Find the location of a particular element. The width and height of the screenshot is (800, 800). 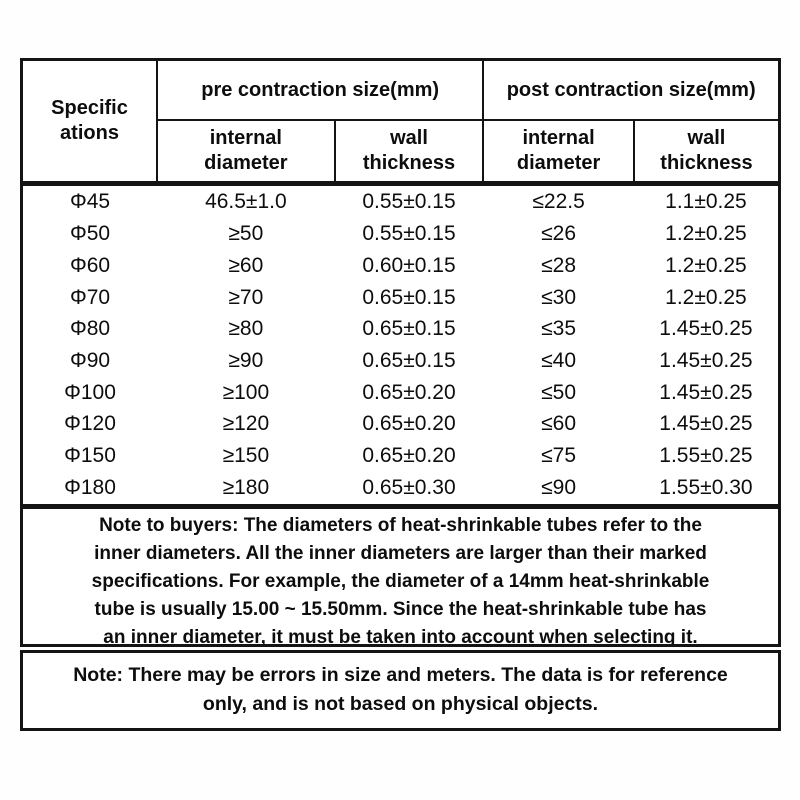

column-group-pre-contraction: pre contraction size(mm) is located at coordinates (320, 89).